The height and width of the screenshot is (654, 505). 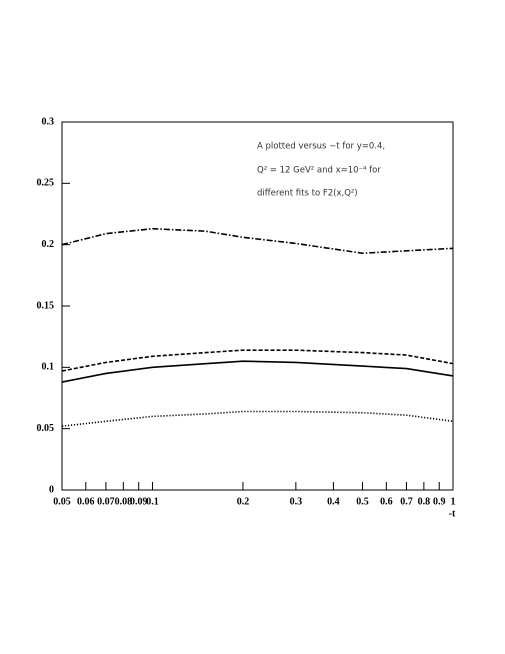 I want to click on x-tick-label: 0.3, so click(x=296, y=501).